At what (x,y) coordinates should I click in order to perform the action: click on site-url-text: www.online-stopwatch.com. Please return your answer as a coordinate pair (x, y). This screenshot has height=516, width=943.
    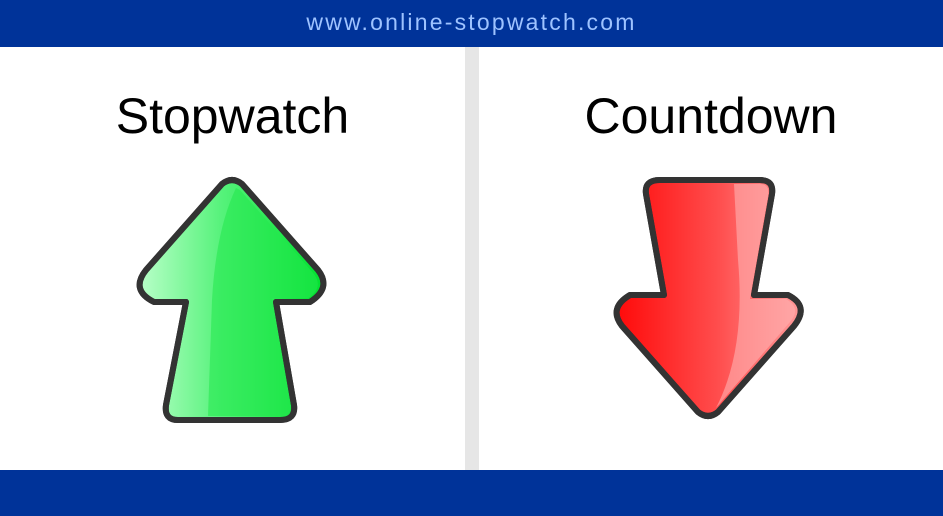
    Looking at the image, I should click on (471, 22).